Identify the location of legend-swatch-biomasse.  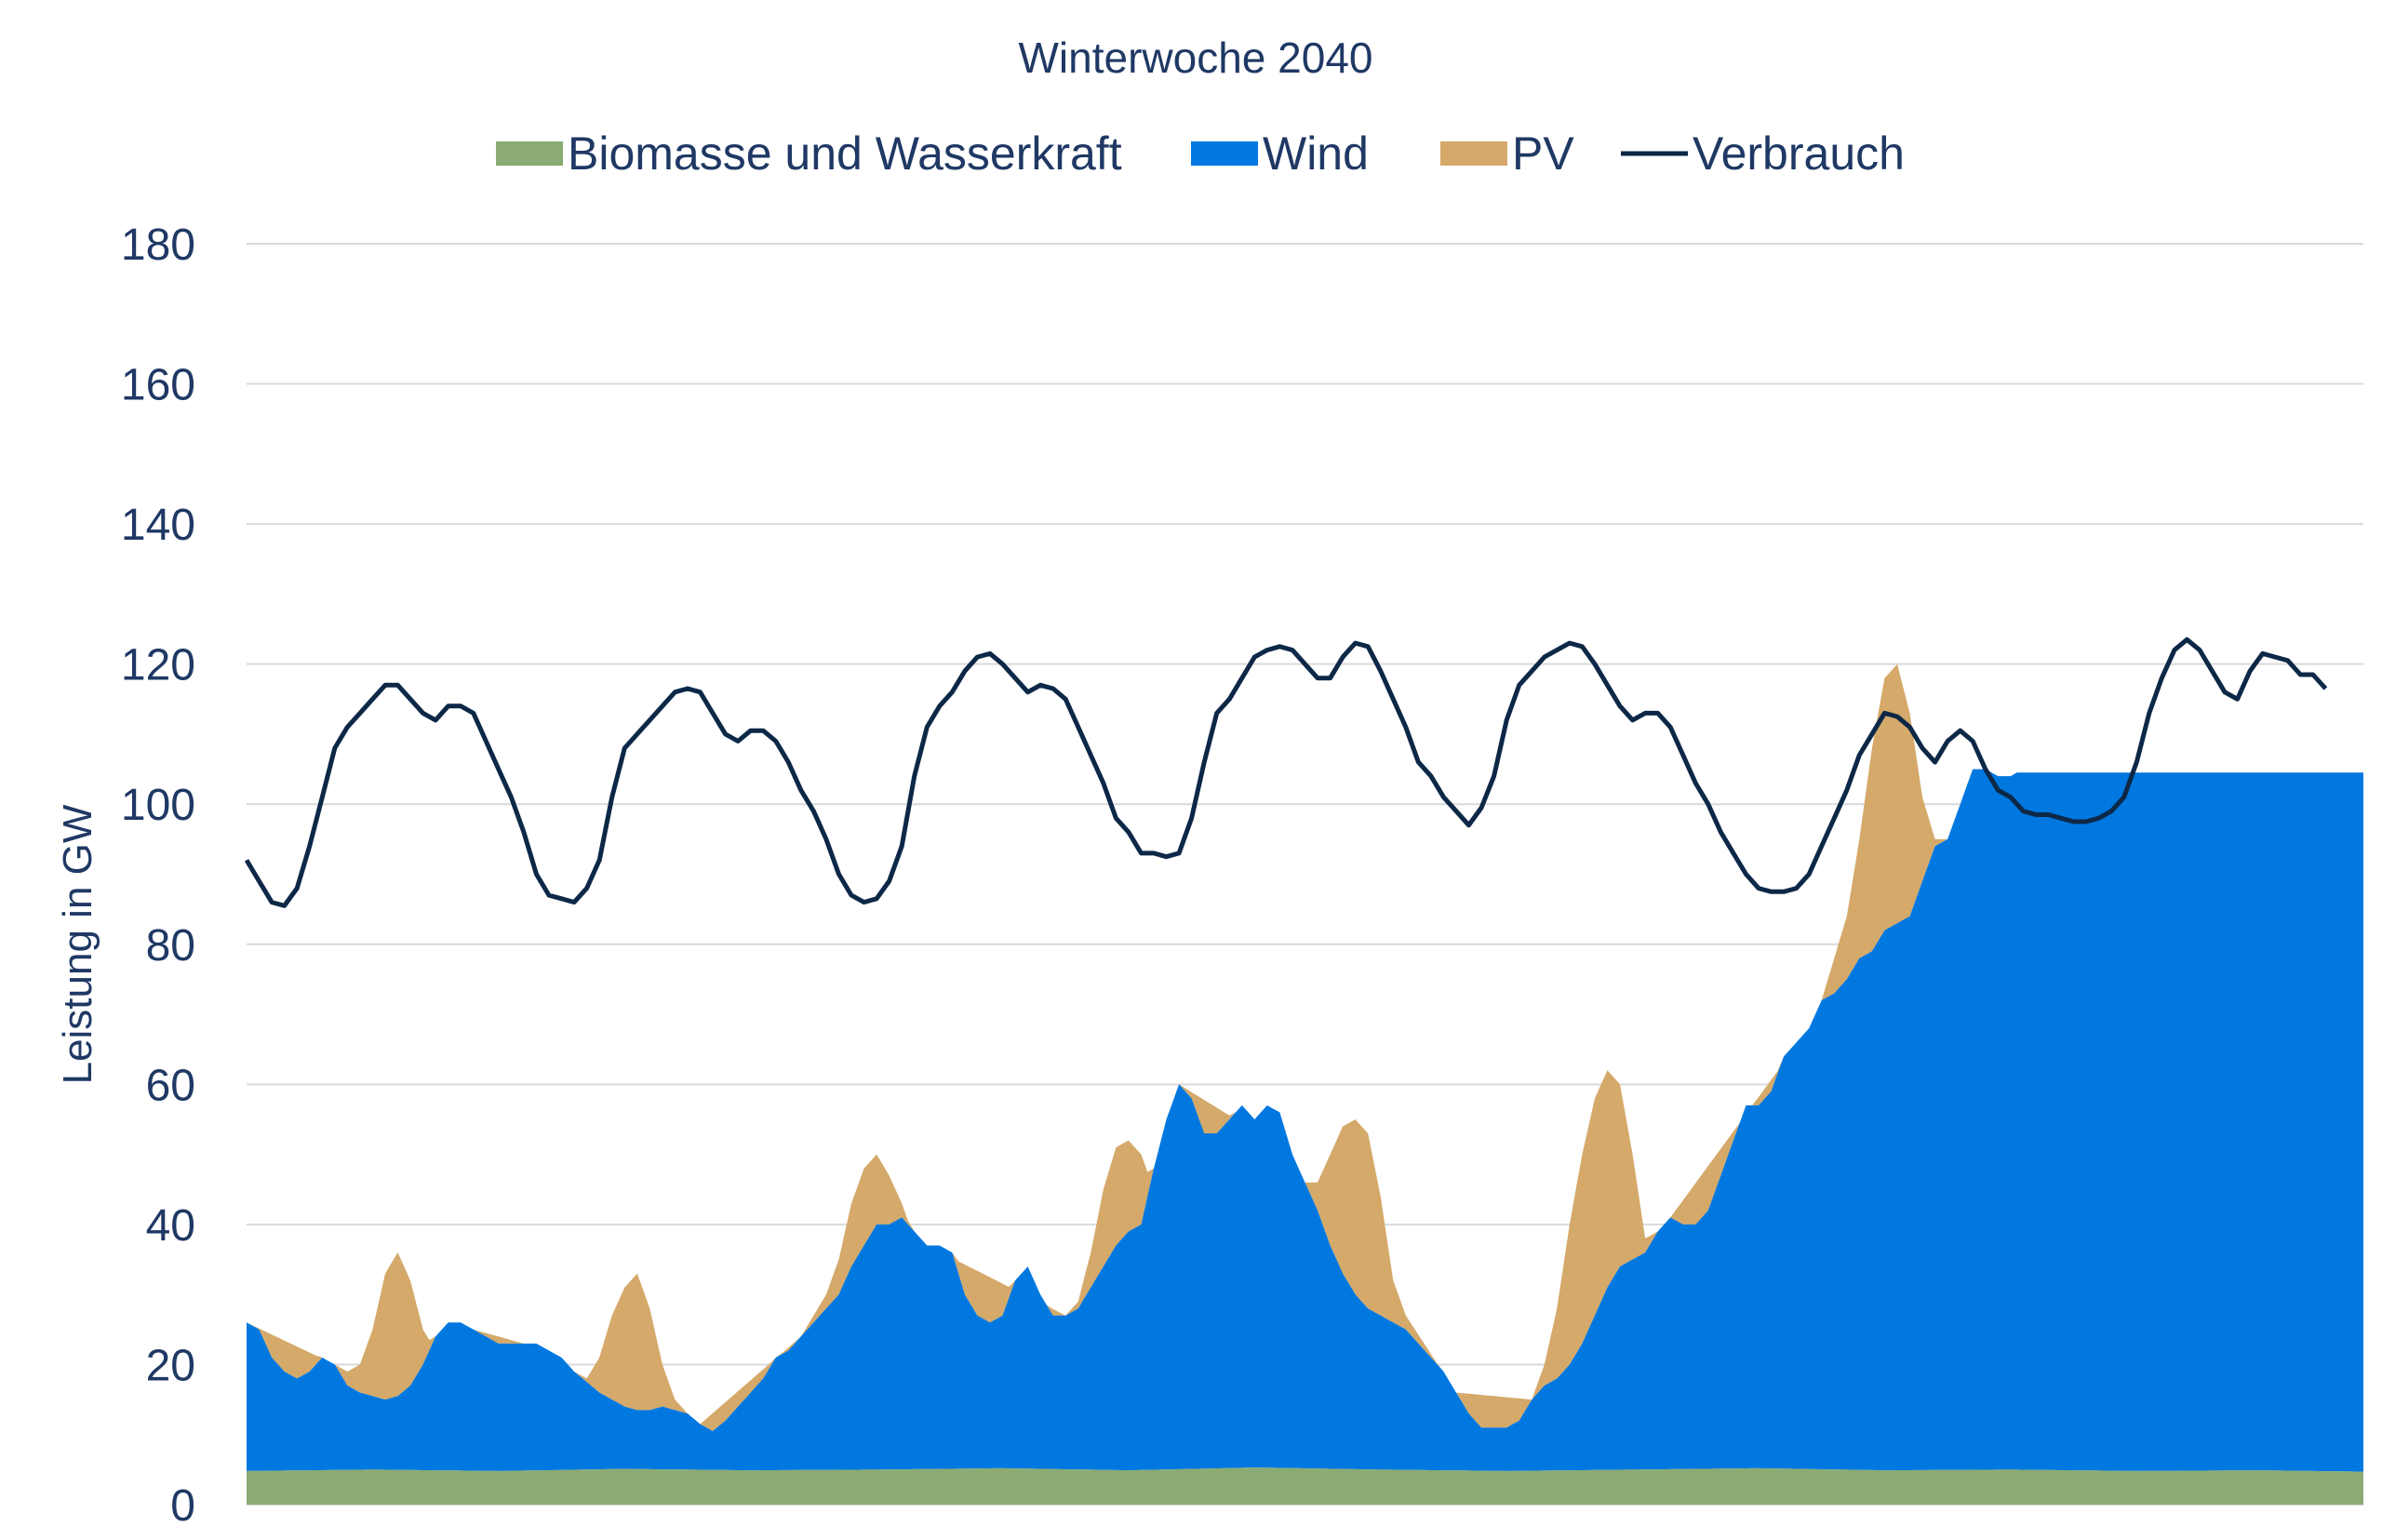
(529, 154).